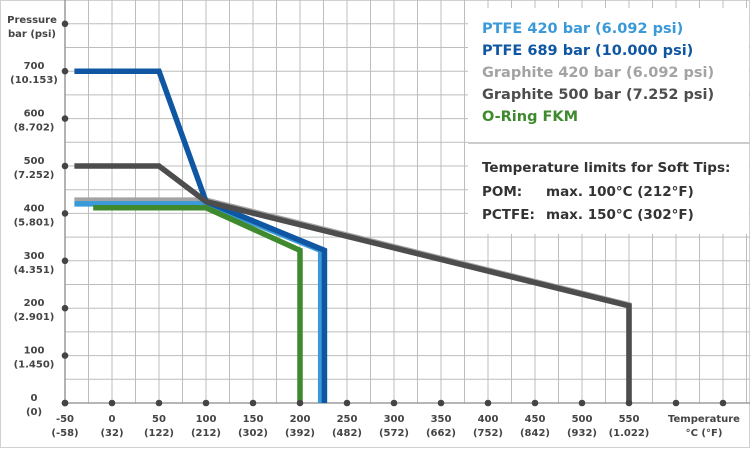  Describe the element at coordinates (198, 303) in the screenshot. I see `series-line` at that location.